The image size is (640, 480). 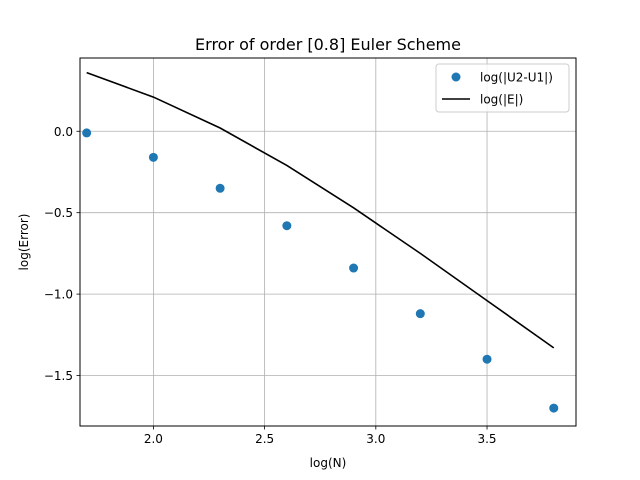 What do you see at coordinates (328, 44) in the screenshot?
I see `chart-title: Error of order [0.8] Euler Scheme` at bounding box center [328, 44].